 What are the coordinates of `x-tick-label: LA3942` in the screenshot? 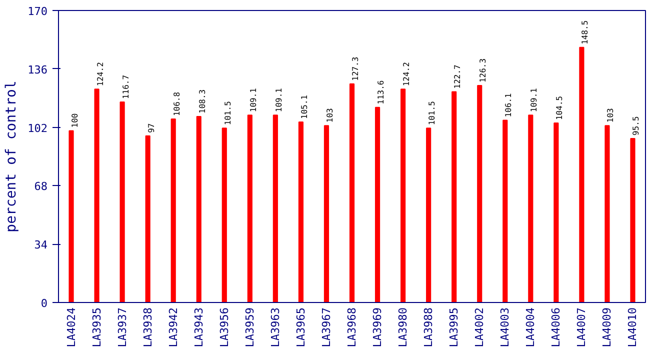 It's located at (173, 327).